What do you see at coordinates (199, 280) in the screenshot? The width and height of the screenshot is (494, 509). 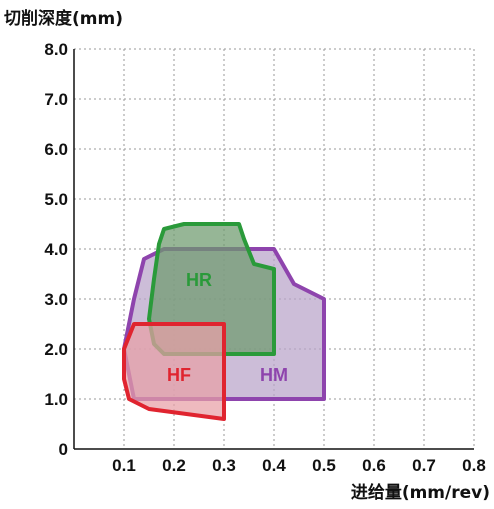 I see `region-label-hr: HR` at bounding box center [199, 280].